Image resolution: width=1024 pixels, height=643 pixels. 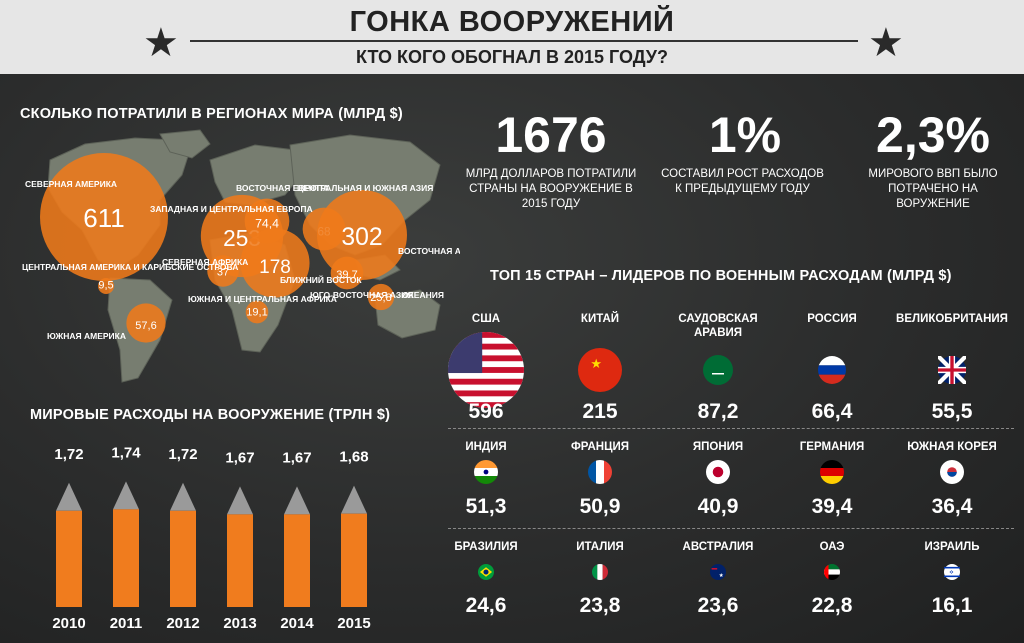 I want to click on country-name: США, so click(x=486, y=319).